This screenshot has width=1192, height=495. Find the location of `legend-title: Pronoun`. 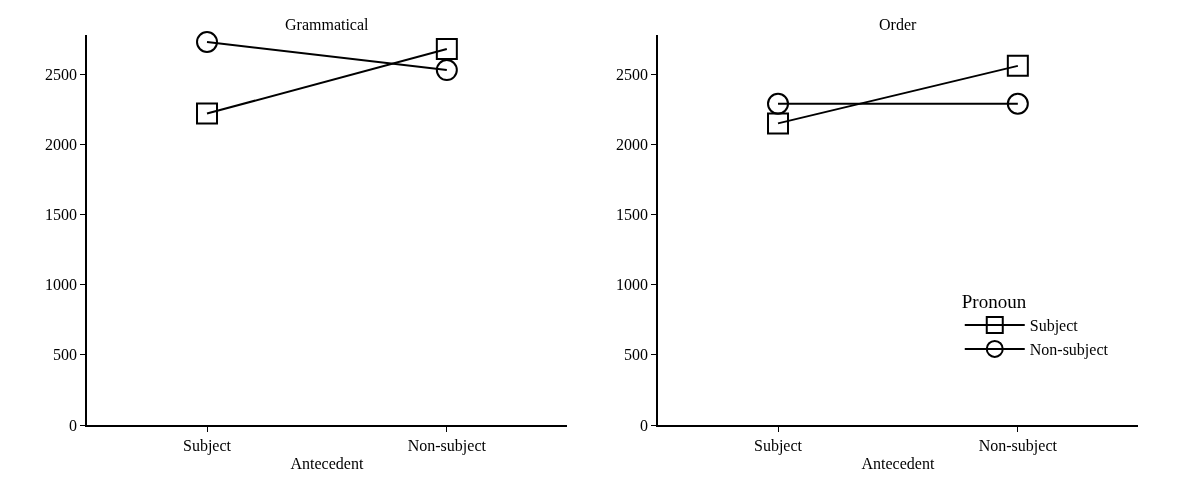

legend-title: Pronoun is located at coordinates (994, 302).